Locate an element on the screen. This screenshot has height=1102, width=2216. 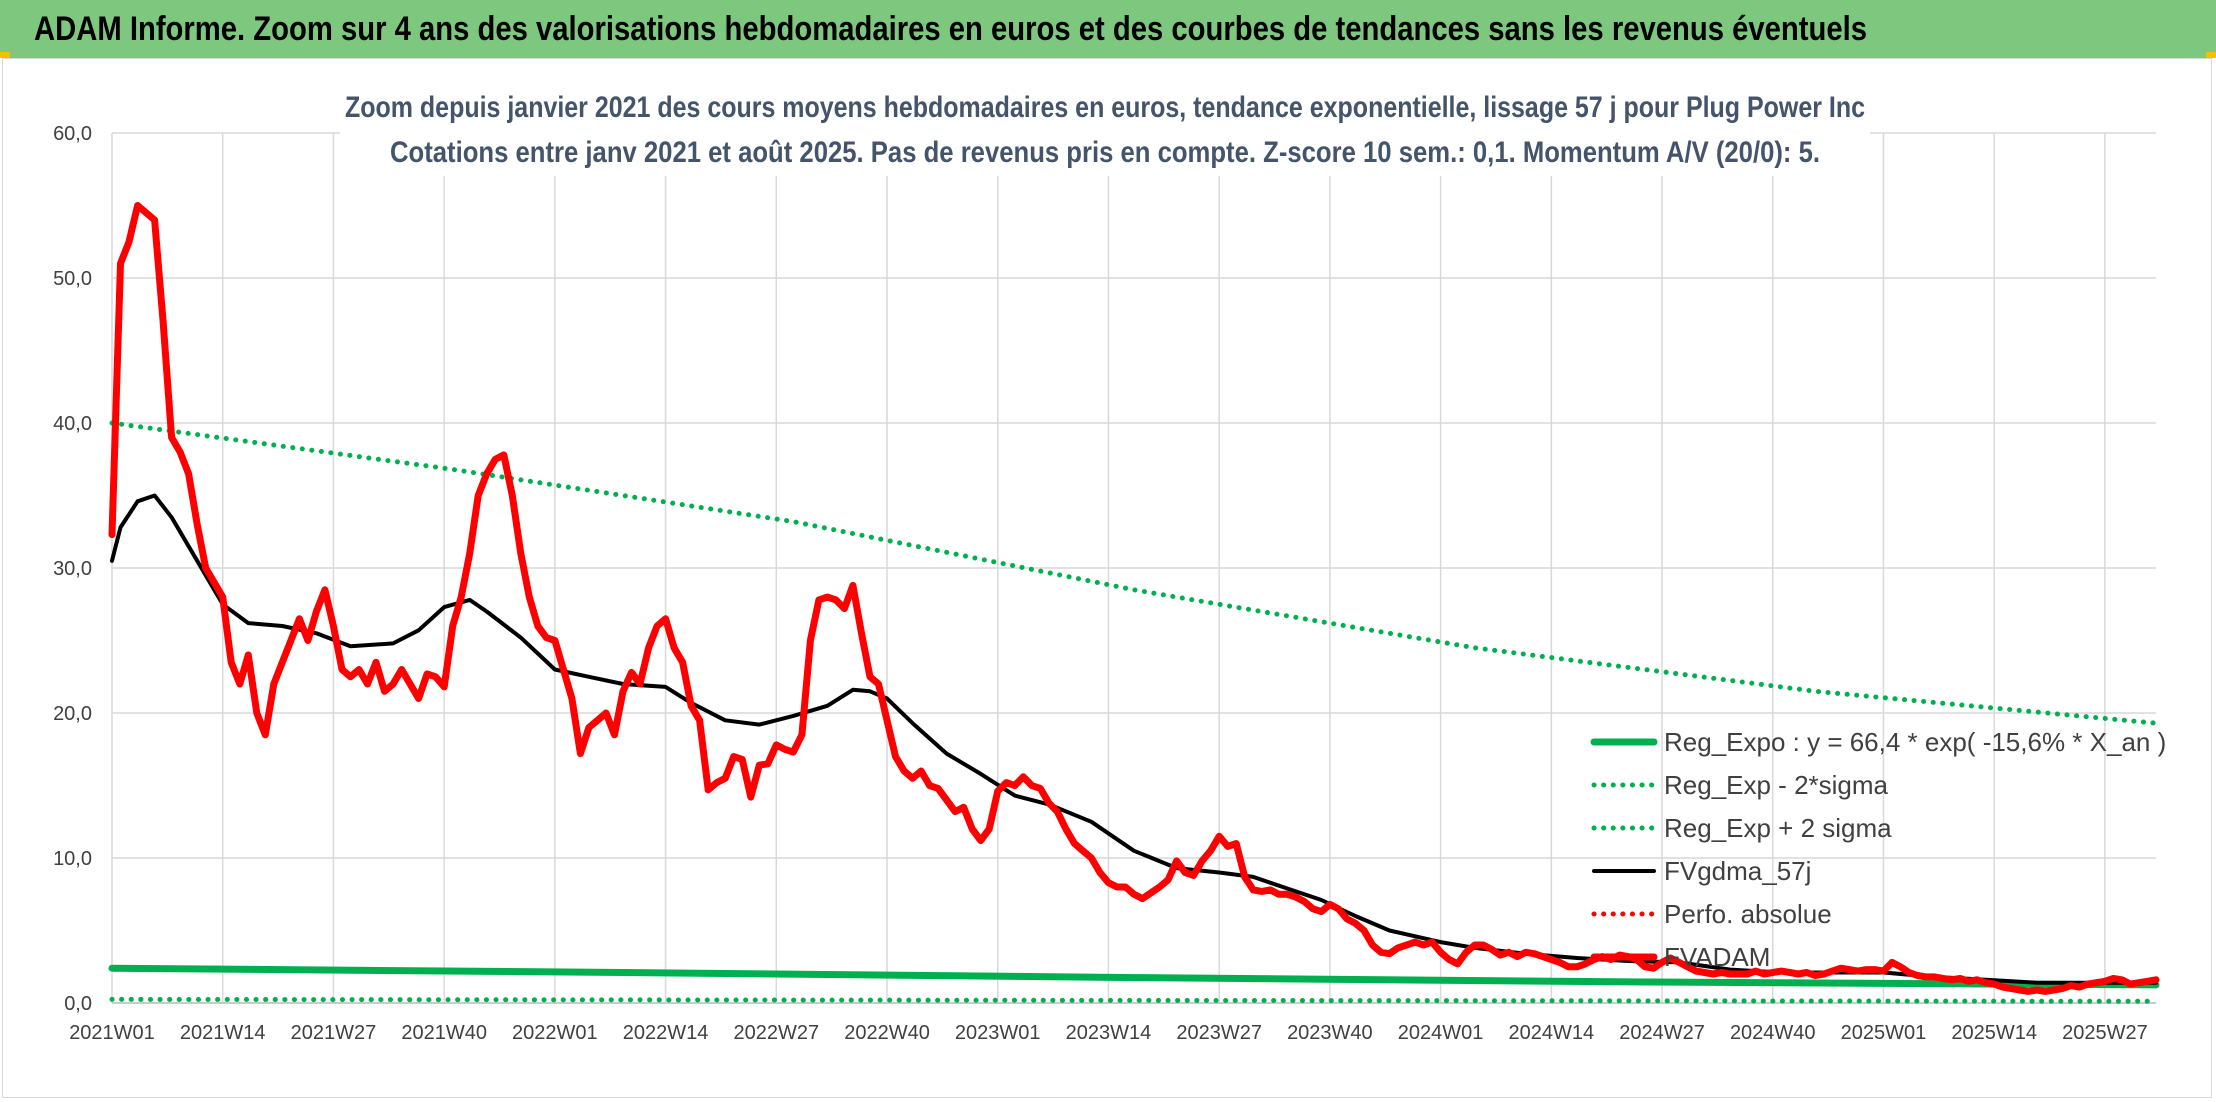
y-tick-label: 30,0 is located at coordinates (72, 569).